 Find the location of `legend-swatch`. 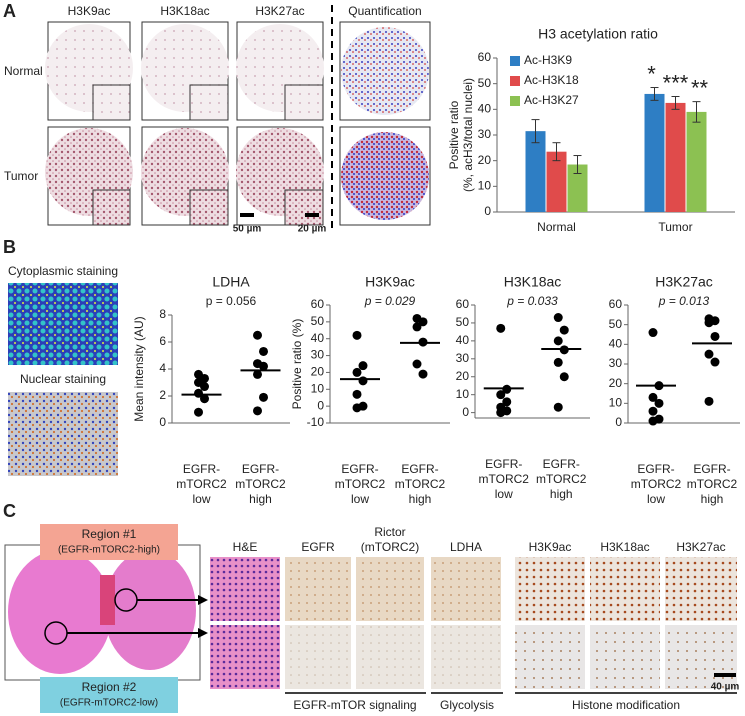

legend-swatch is located at coordinates (515, 81).